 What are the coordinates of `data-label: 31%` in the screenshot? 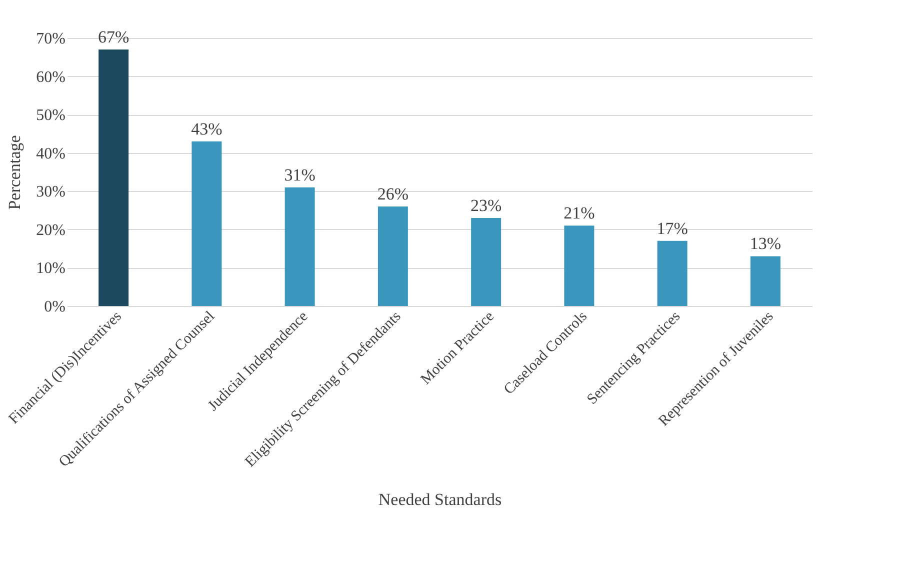 It's located at (300, 174).